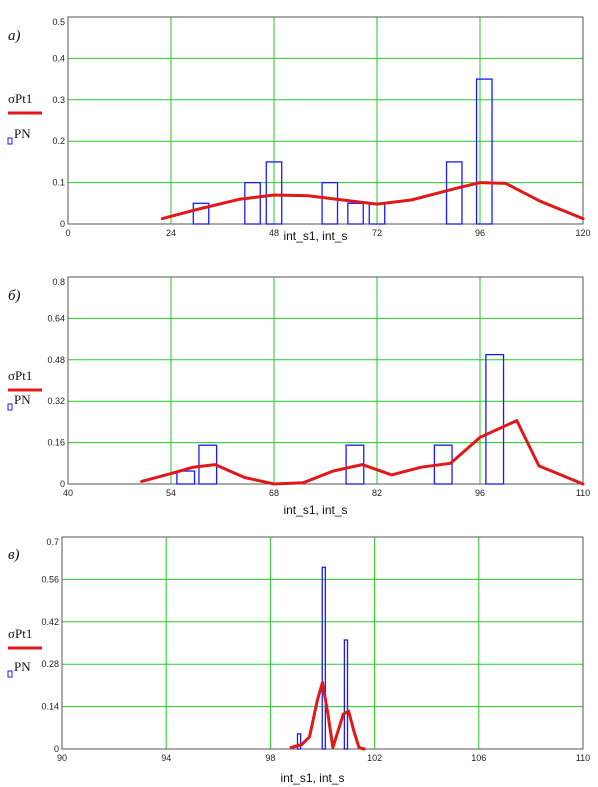 This screenshot has height=787, width=598. I want to click on y-tick-label: 0.1, so click(58, 183).